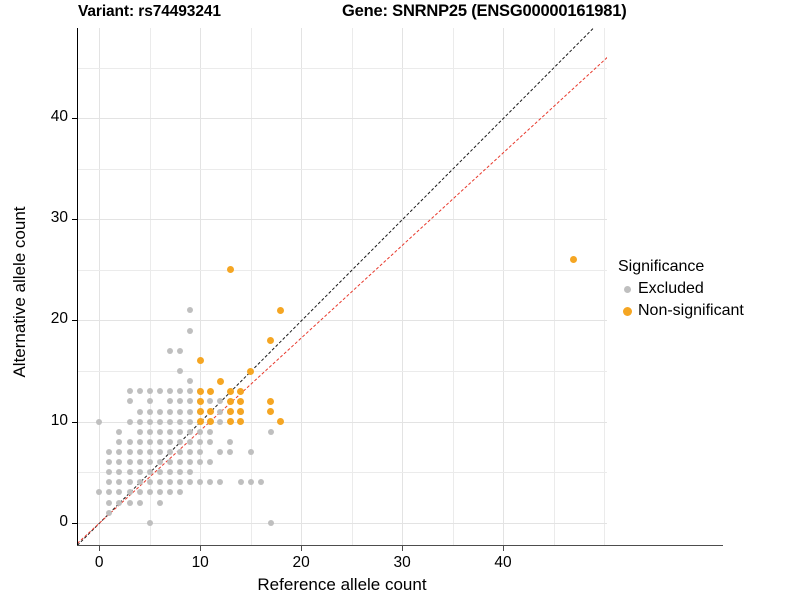  I want to click on x-axis-tick-label: 30, so click(402, 562).